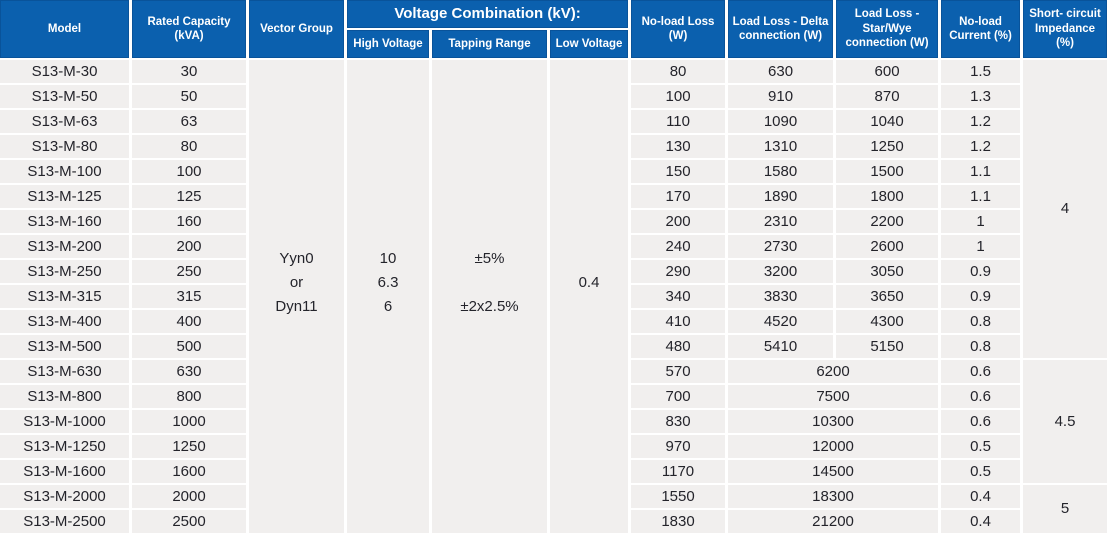  I want to click on capacity-cell: 30, so click(189, 71).